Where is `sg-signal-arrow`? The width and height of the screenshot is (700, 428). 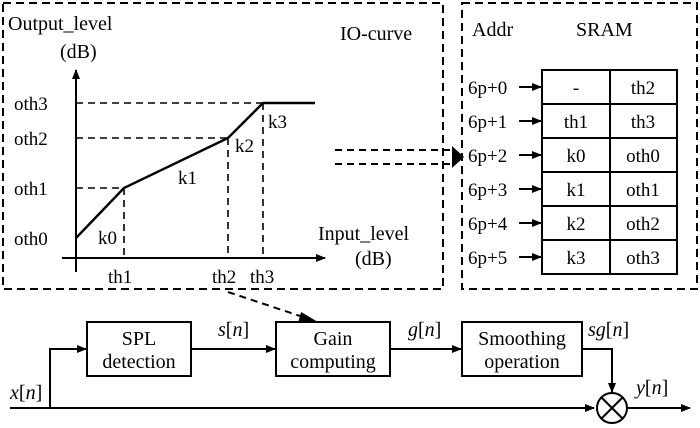 sg-signal-arrow is located at coordinates (599, 370).